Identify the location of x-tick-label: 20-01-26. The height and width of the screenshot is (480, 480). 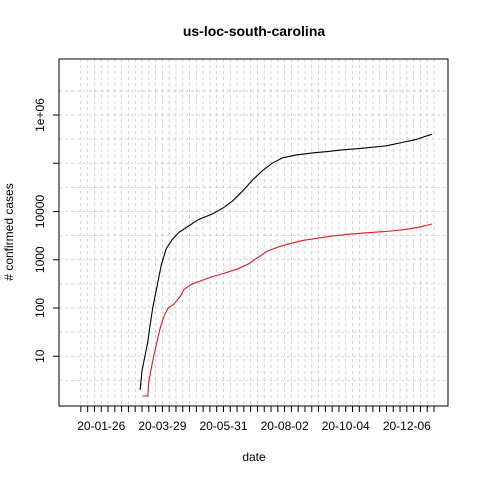
(101, 426).